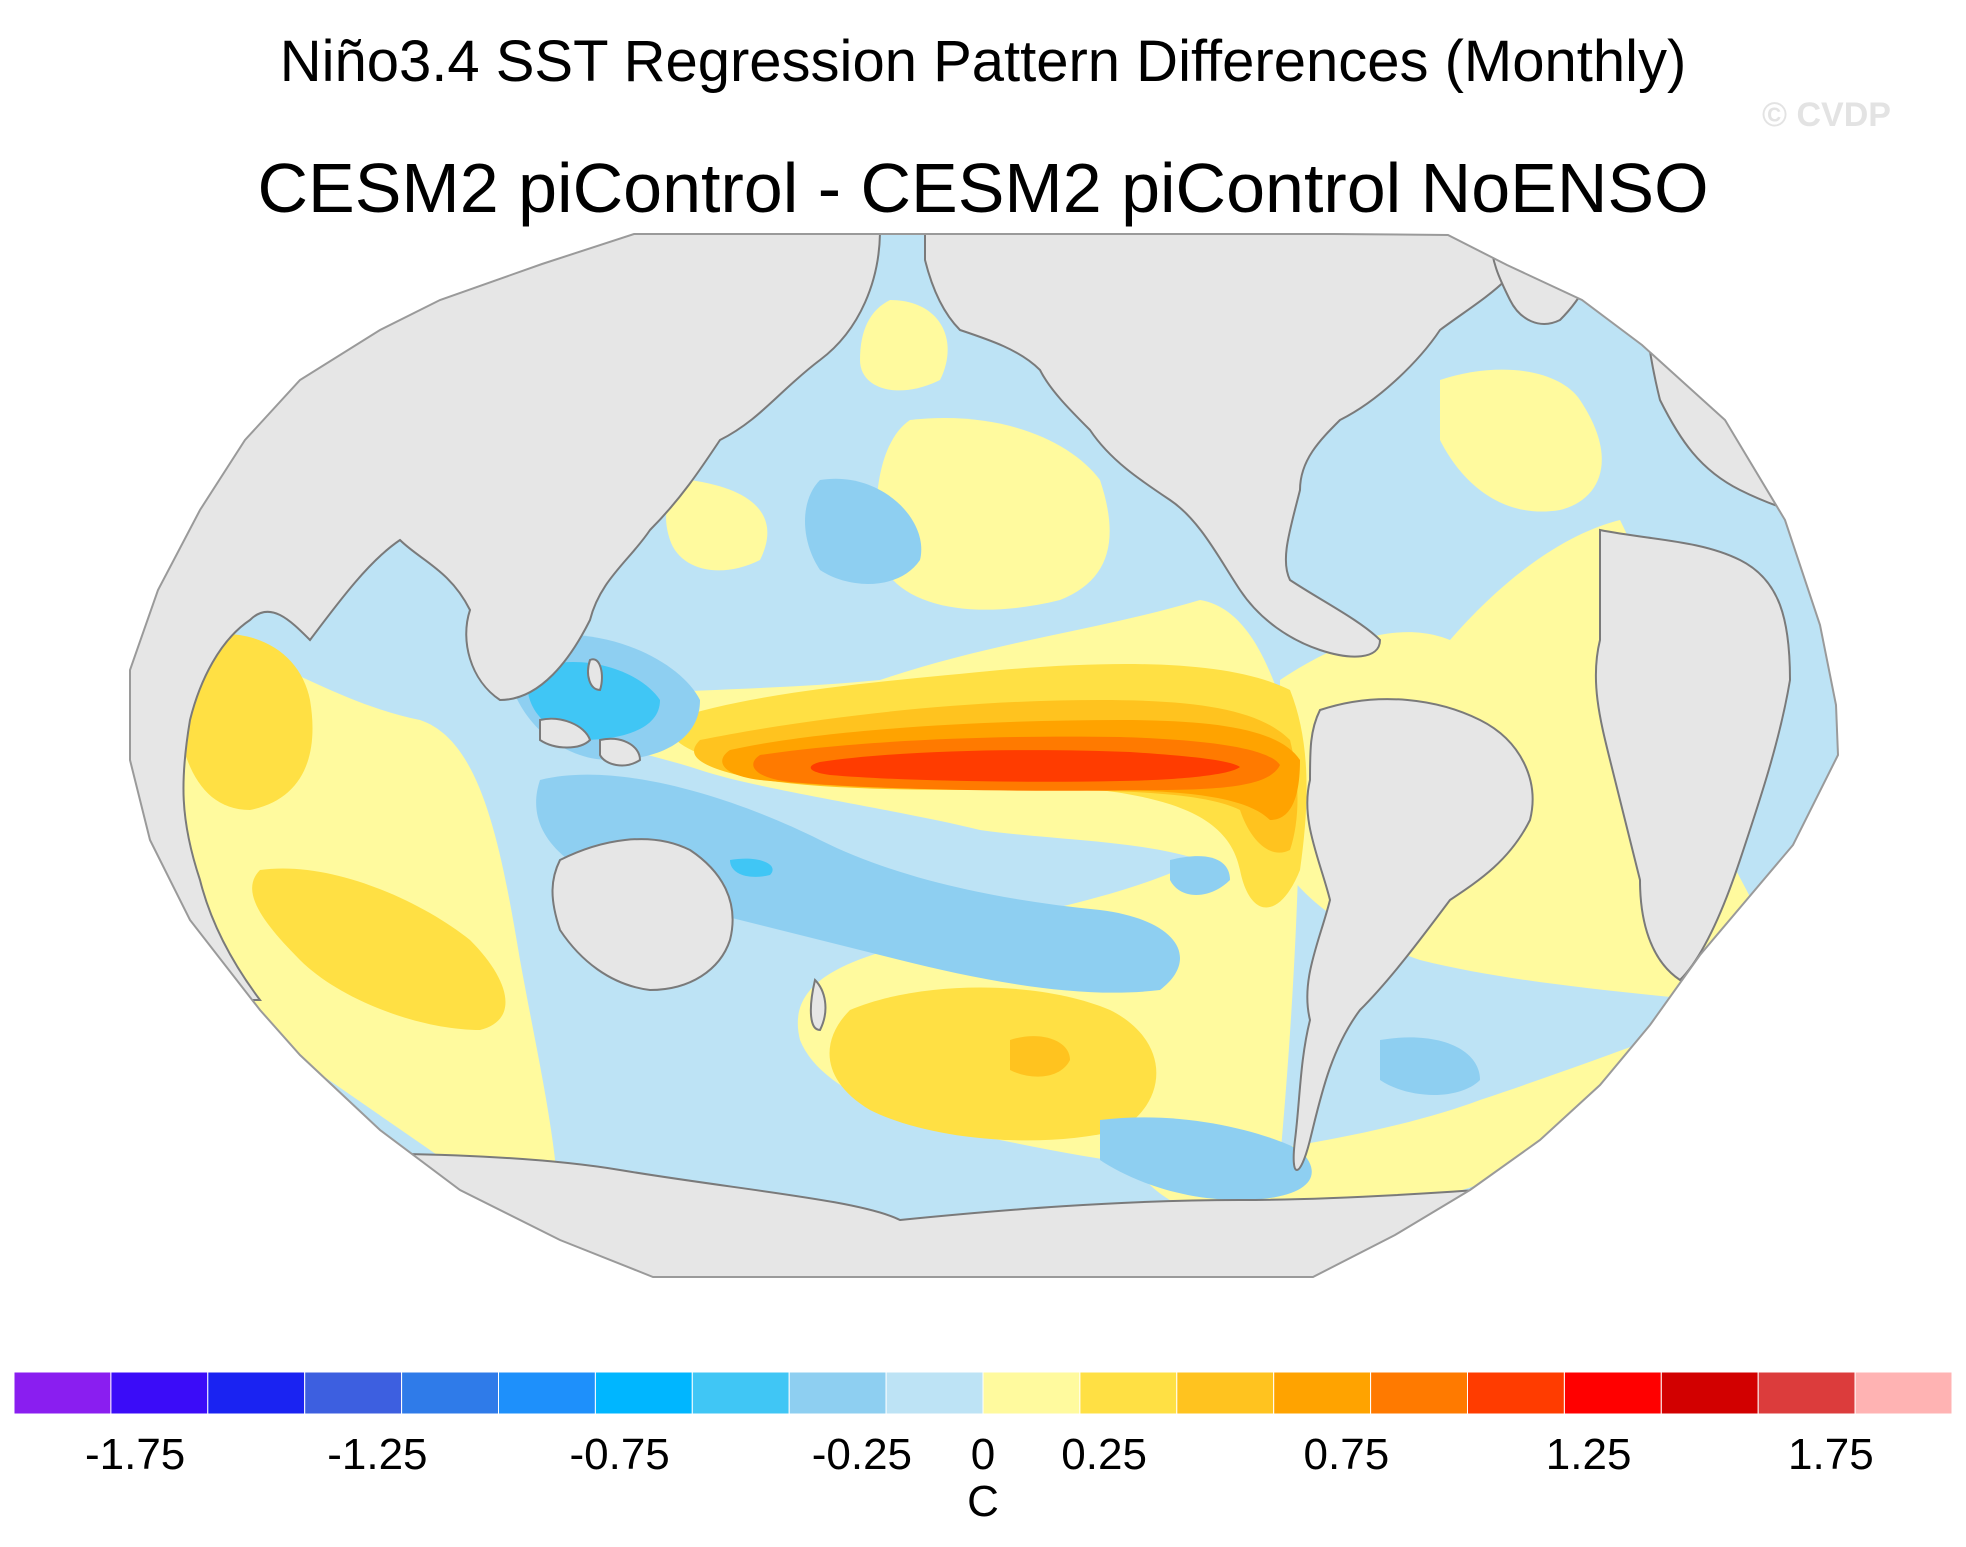  I want to click on contour-1.25-to-1.5, so click(1025, 766).